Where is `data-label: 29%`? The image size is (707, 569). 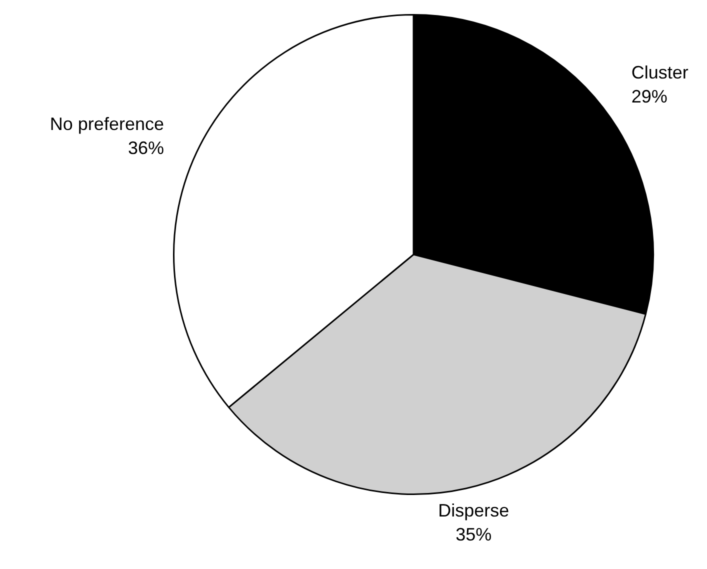
data-label: 29% is located at coordinates (649, 96).